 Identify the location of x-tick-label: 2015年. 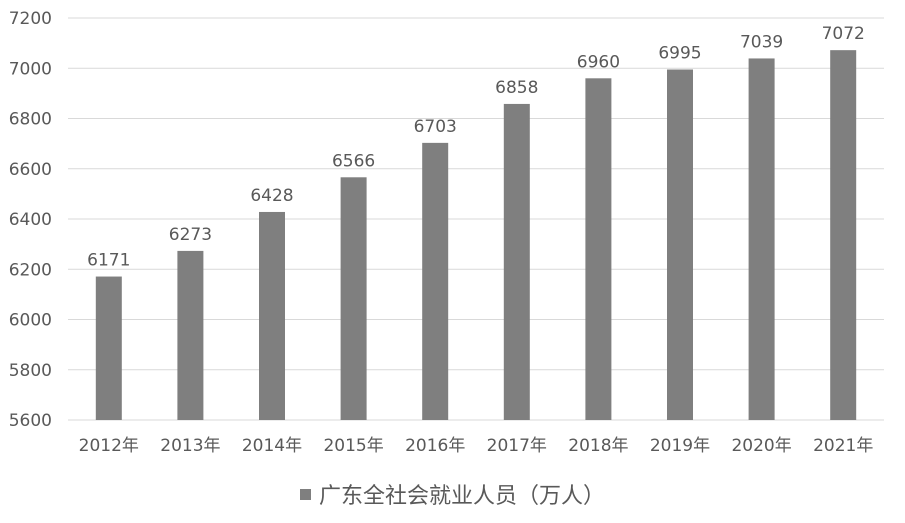
(353, 446).